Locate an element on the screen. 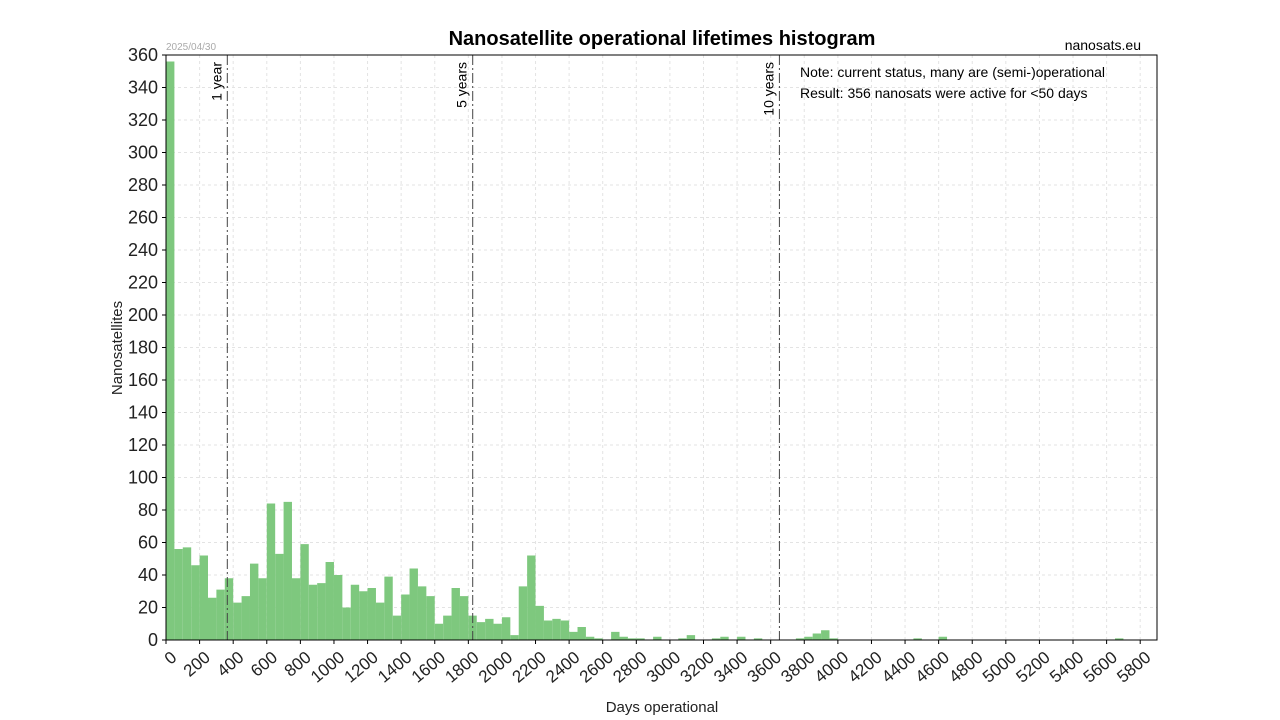 Image resolution: width=1280 pixels, height=720 pixels. x-tick-label: 3000 is located at coordinates (663, 667).